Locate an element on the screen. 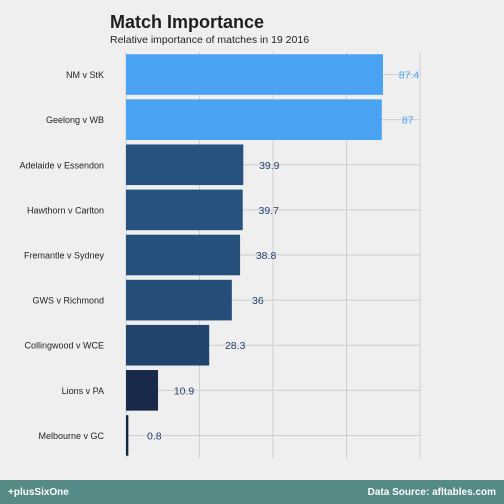 Image resolution: width=504 pixels, height=504 pixels. value-label: 39.9 is located at coordinates (269, 166).